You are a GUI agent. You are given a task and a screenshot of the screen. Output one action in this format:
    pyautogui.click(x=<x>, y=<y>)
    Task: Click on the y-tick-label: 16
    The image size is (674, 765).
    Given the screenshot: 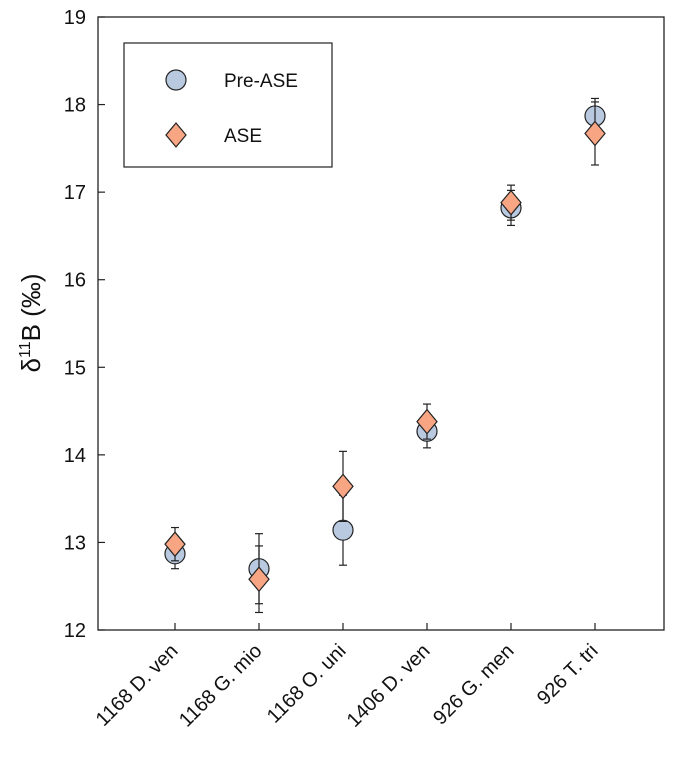 What is the action you would take?
    pyautogui.click(x=75, y=281)
    